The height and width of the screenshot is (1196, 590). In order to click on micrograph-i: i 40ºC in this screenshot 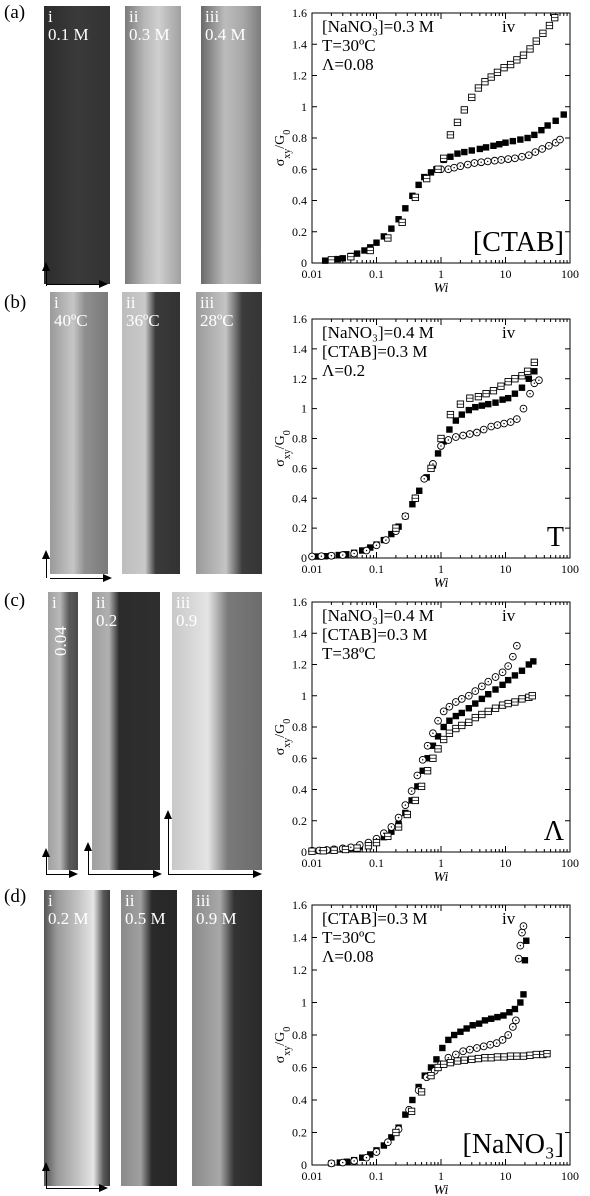, I will do `click(79, 433)`.